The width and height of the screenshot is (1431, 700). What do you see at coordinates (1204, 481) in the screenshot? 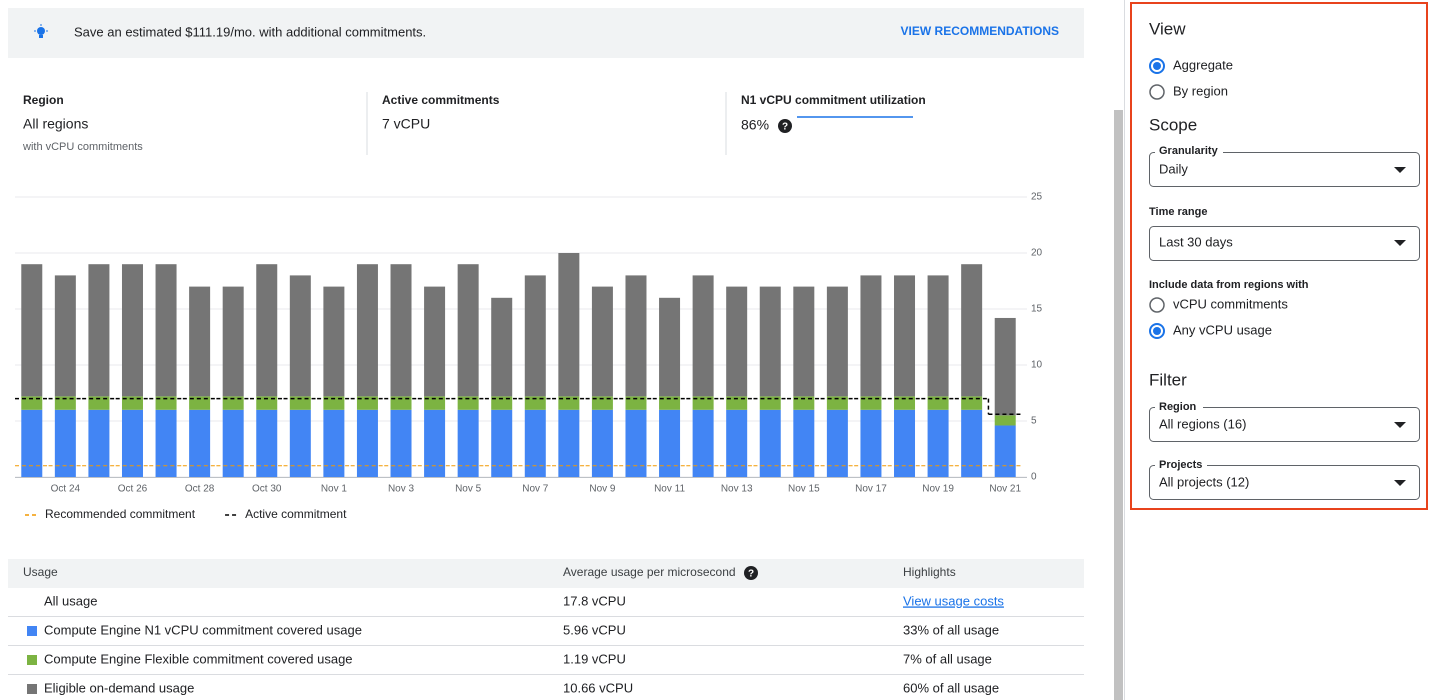
I see `select-value: All projects (12)` at bounding box center [1204, 481].